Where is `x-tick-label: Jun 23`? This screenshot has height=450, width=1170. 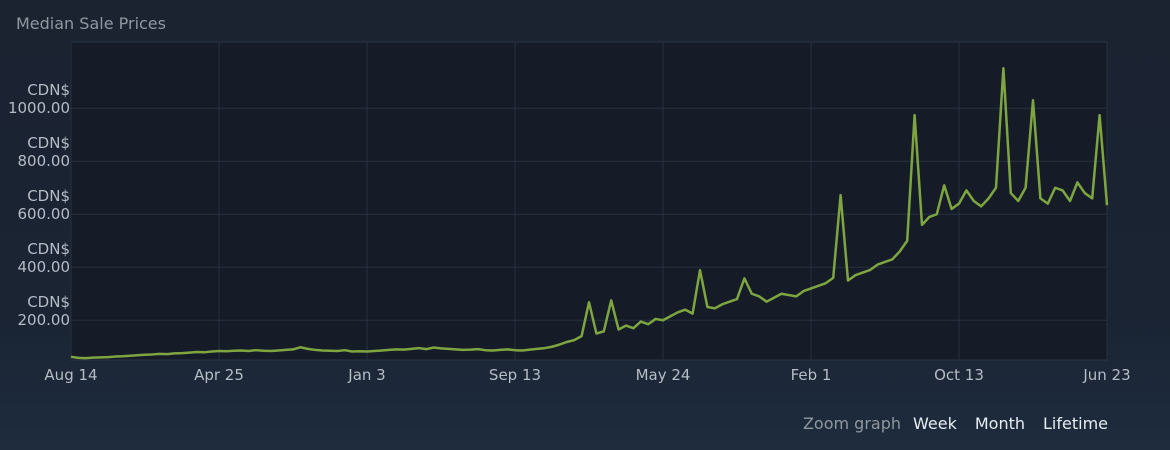
x-tick-label: Jun 23 is located at coordinates (1106, 375).